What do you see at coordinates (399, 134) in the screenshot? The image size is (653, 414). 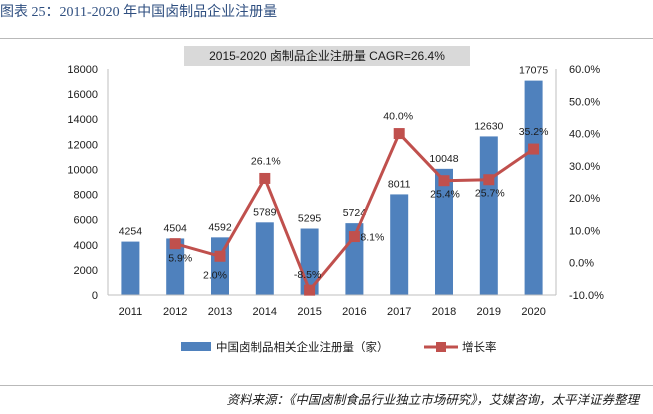 I see `growth-point-2017` at bounding box center [399, 134].